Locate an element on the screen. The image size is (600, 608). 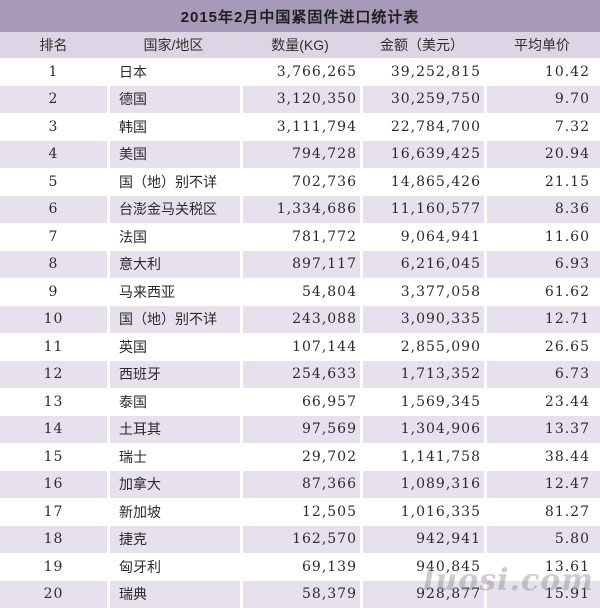
cell-amount: 1,016,335 is located at coordinates (422, 512).